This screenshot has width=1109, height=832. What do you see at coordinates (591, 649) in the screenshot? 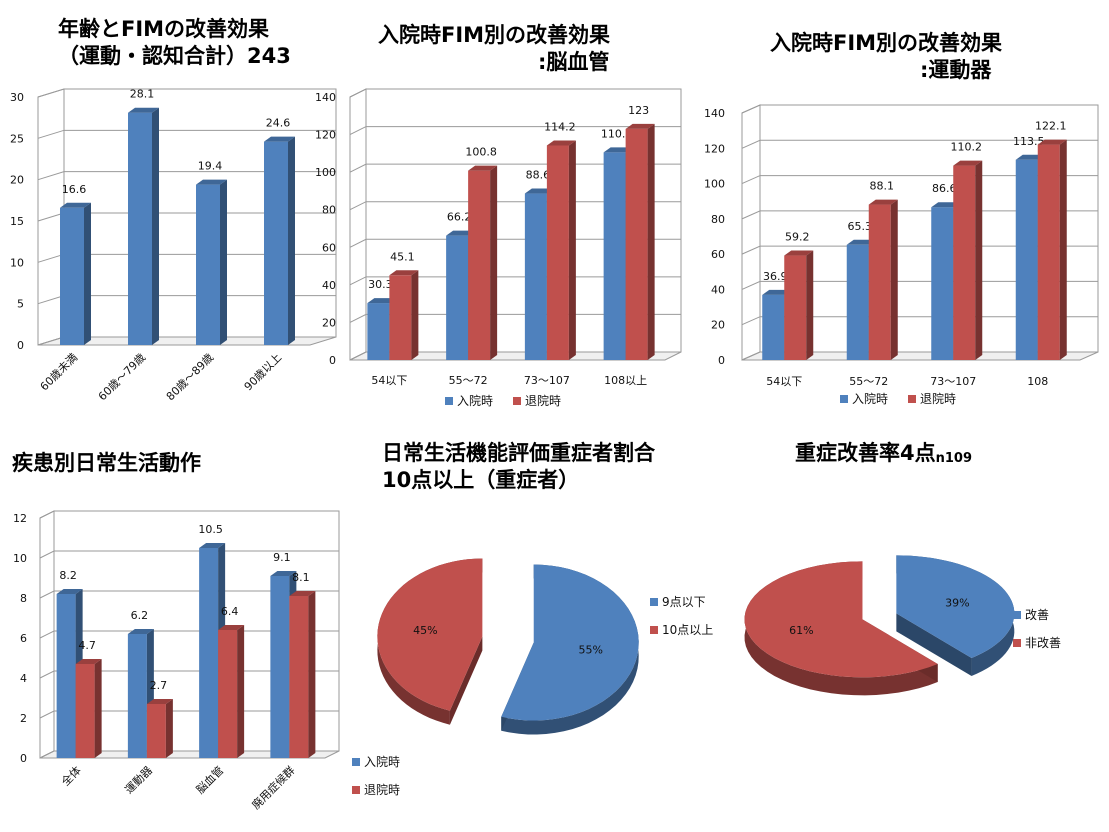
I see `pie-slice-label: 55%` at bounding box center [591, 649].